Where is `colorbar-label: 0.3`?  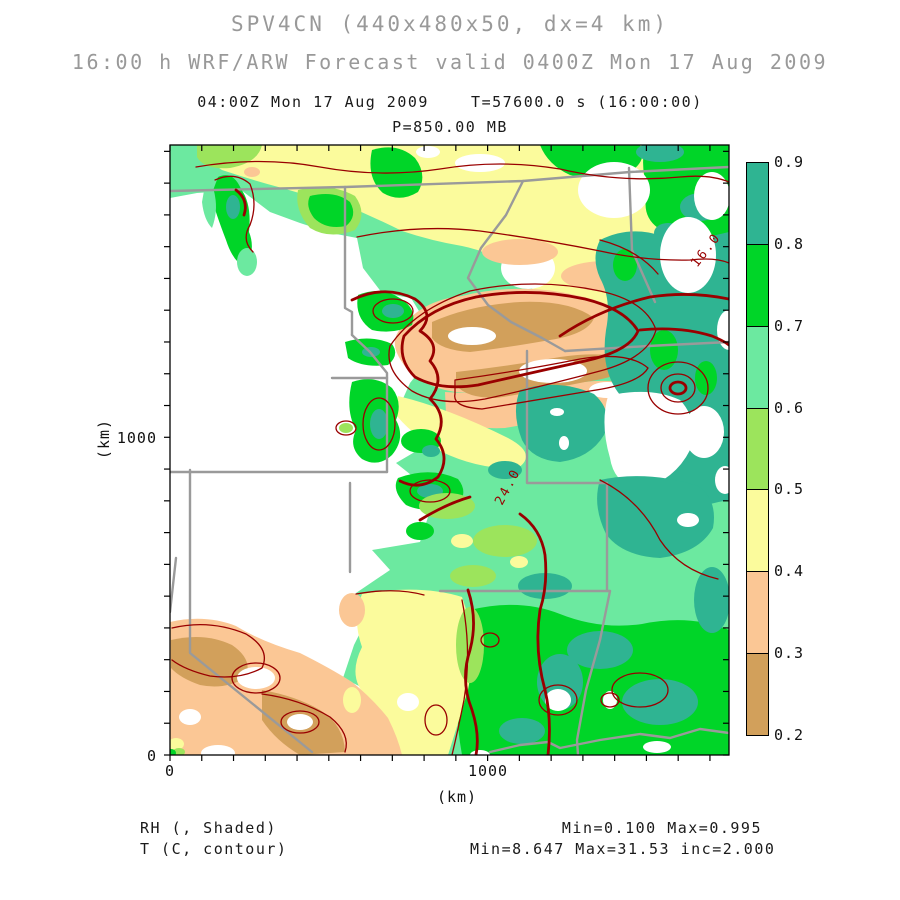 colorbar-label: 0.3 is located at coordinates (789, 653).